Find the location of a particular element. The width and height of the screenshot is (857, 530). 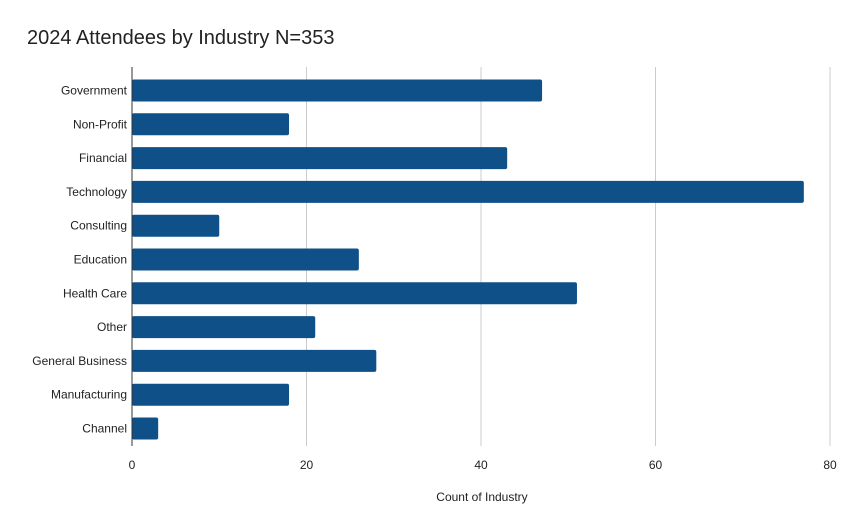

x-tick-label: 40 is located at coordinates (481, 465).